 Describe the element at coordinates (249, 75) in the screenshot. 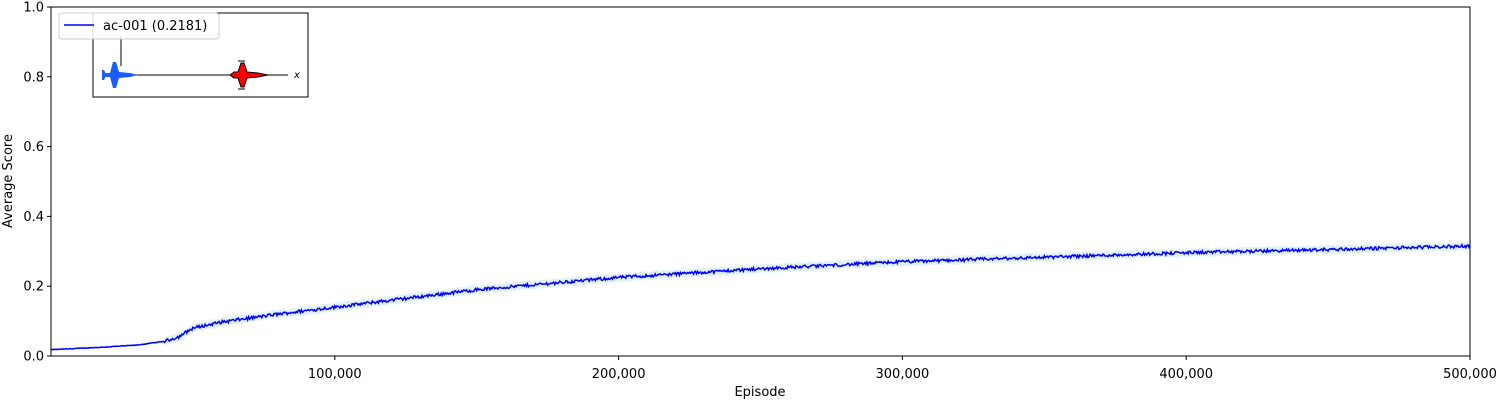

I see `red-jet-icon` at that location.